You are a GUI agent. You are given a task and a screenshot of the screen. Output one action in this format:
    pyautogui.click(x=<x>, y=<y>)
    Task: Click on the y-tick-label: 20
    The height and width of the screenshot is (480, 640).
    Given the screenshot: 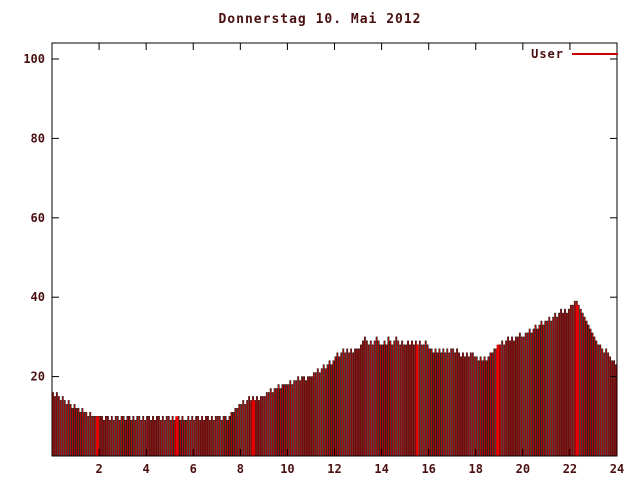 What is the action you would take?
    pyautogui.click(x=38, y=377)
    